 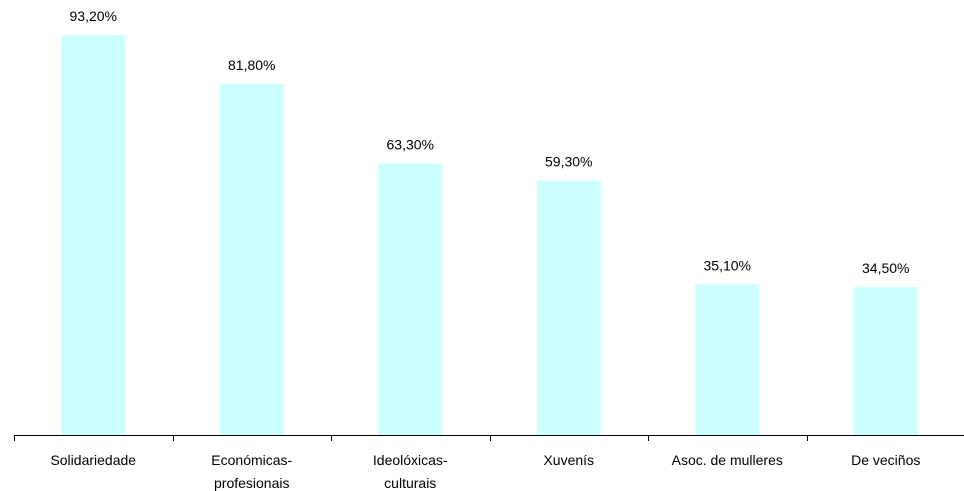 I want to click on category-label-line: Asoc. de mulleres, so click(x=727, y=460).